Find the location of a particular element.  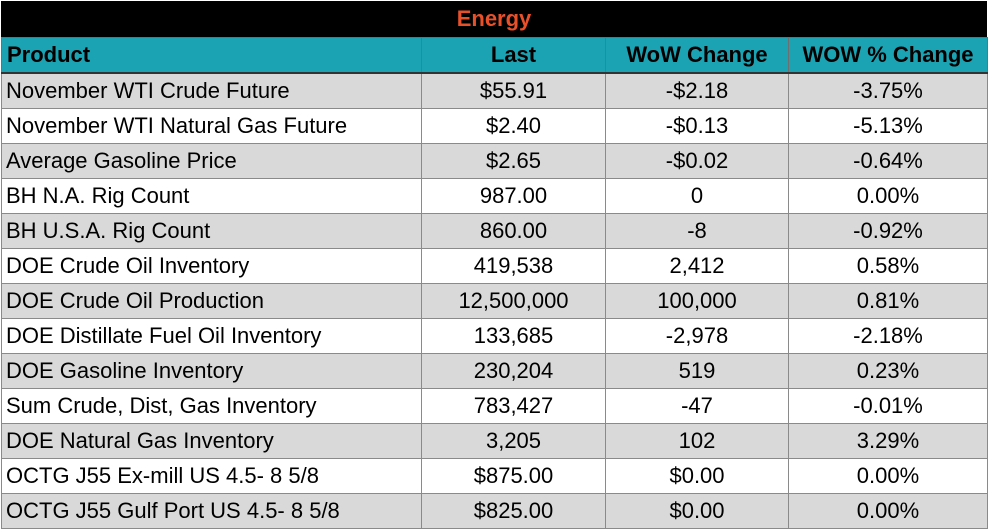

table-row: Average Gasoline Price $2.65 -$0.02 -0.64% is located at coordinates (494, 161).